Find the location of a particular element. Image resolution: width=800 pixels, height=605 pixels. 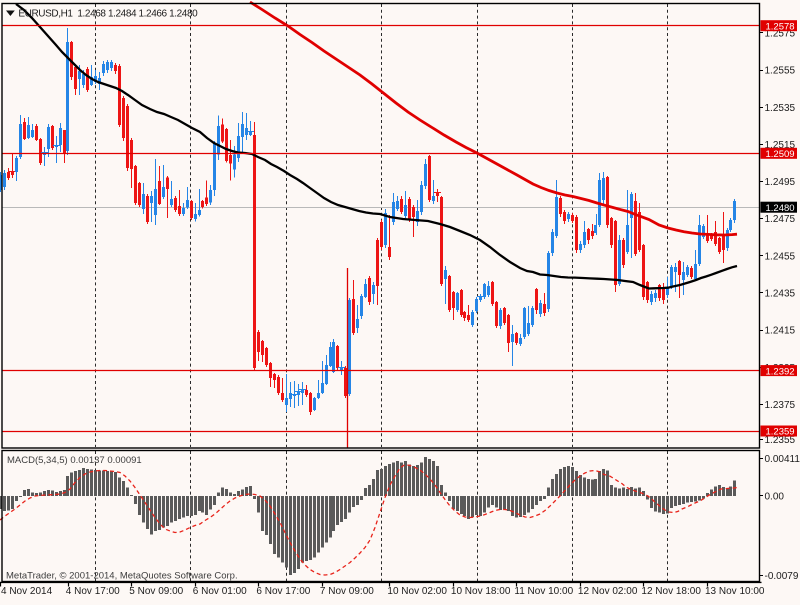

svg-text: 1.2468 1.2484 1.2466 1.2480 is located at coordinates (137, 13).